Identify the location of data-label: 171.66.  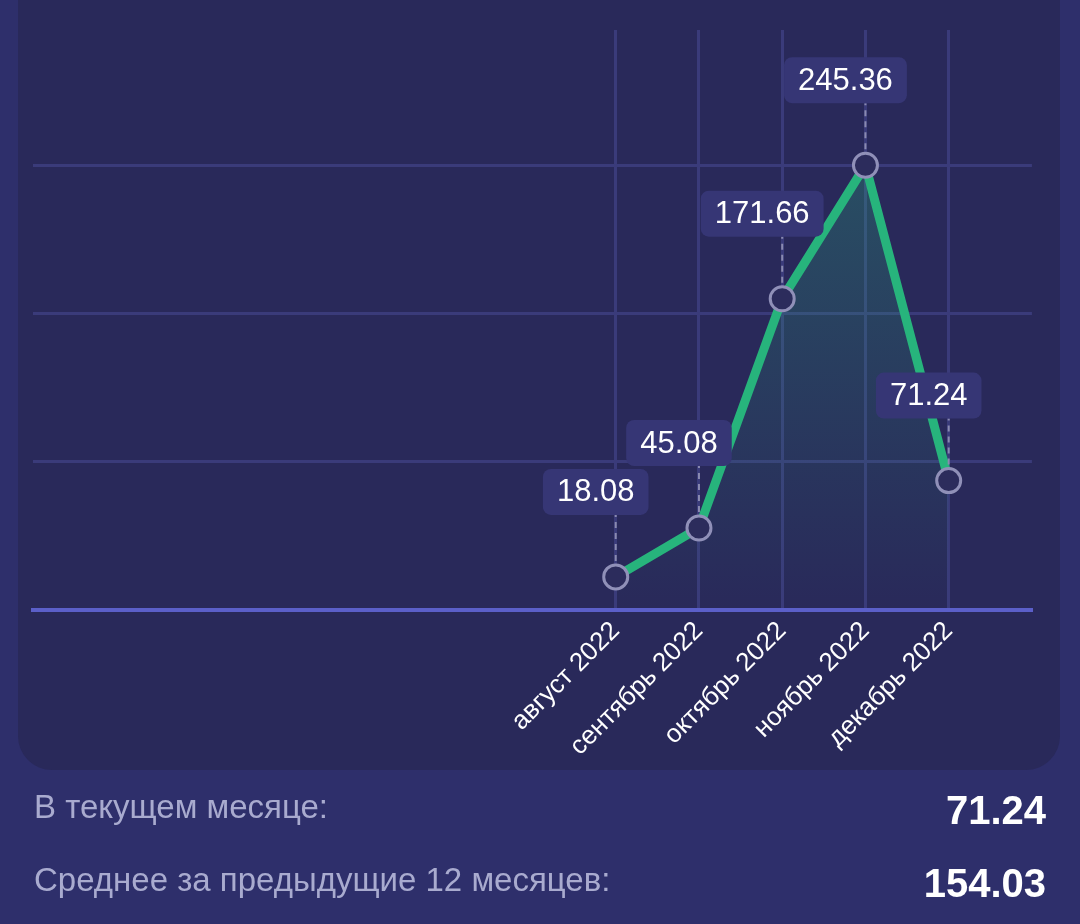
(762, 213).